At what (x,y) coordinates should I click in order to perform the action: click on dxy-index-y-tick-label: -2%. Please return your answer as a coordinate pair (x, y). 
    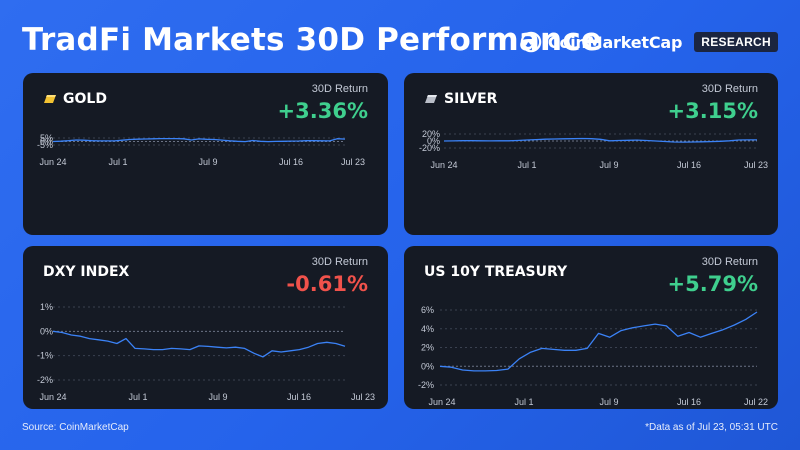
    Looking at the image, I should click on (45, 380).